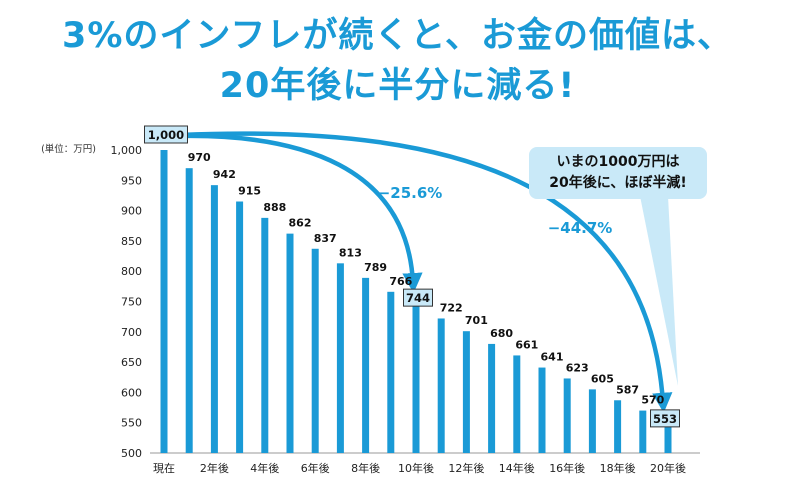  I want to click on x-tick-label: 14年後, so click(517, 468).